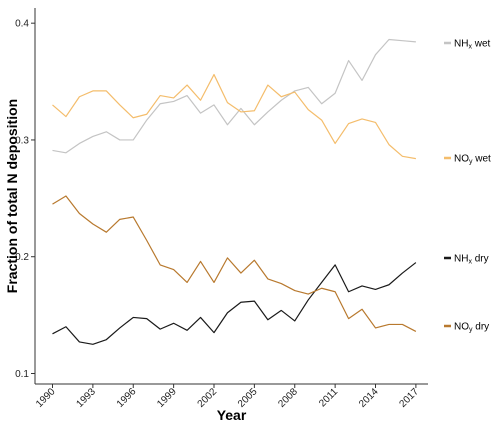  I want to click on x-tick-label: 2008, so click(288, 398).